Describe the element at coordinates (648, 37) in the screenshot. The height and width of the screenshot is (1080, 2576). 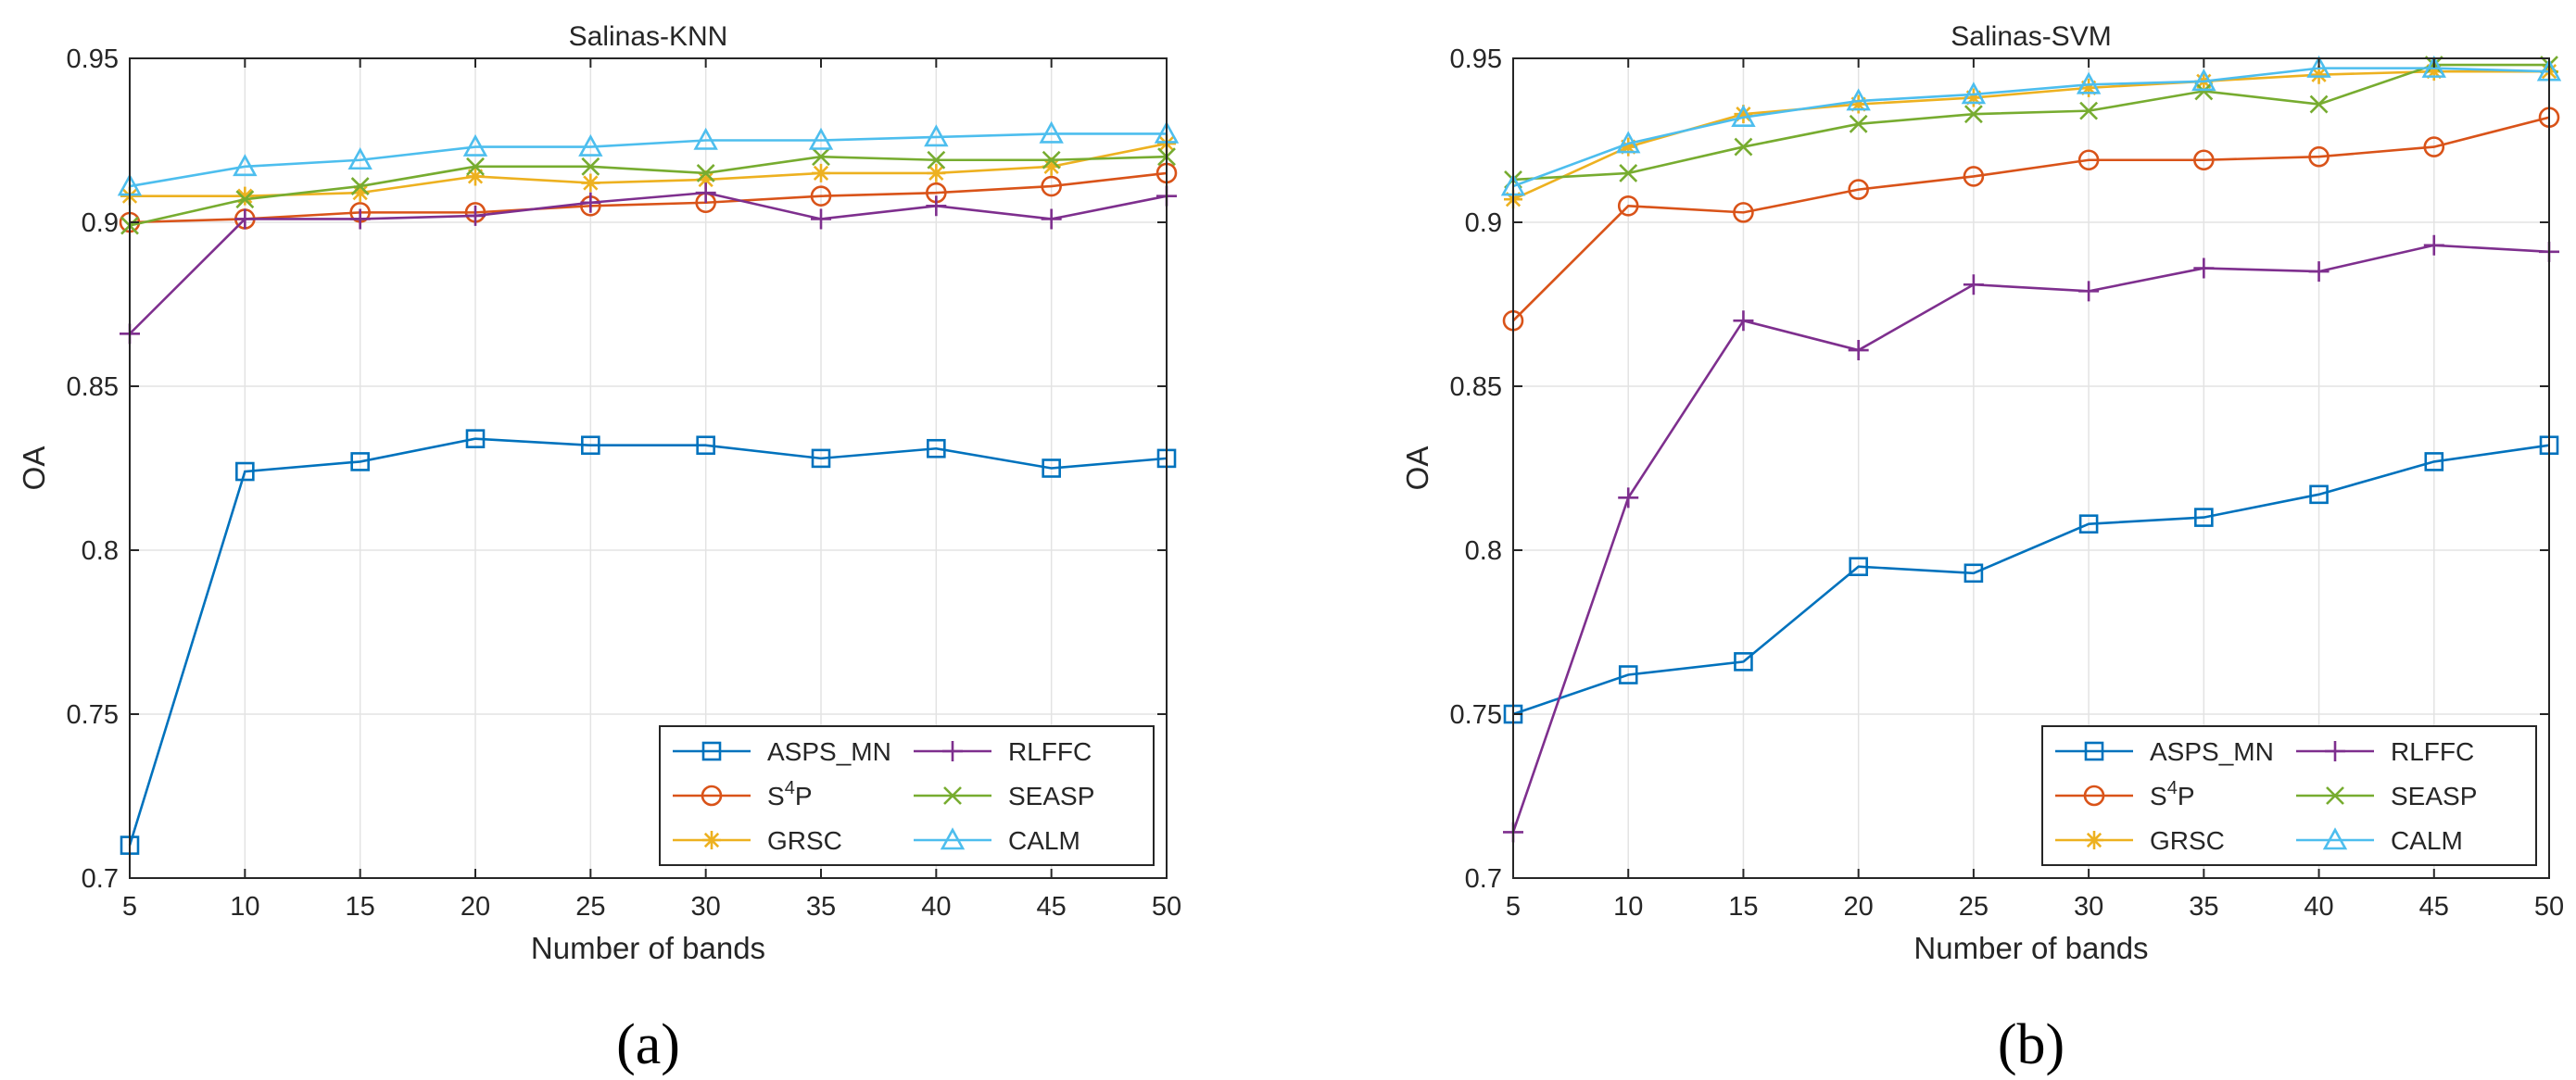
I see `chart-title: Salinas-KNN` at that location.